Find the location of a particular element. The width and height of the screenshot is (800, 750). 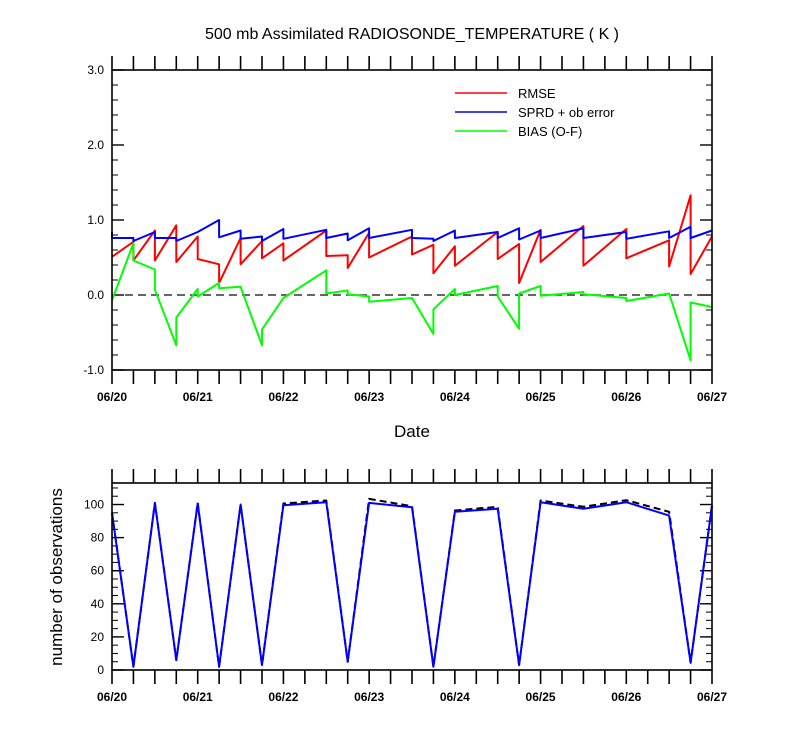

y-tick-label: -1.0 is located at coordinates (93, 370).